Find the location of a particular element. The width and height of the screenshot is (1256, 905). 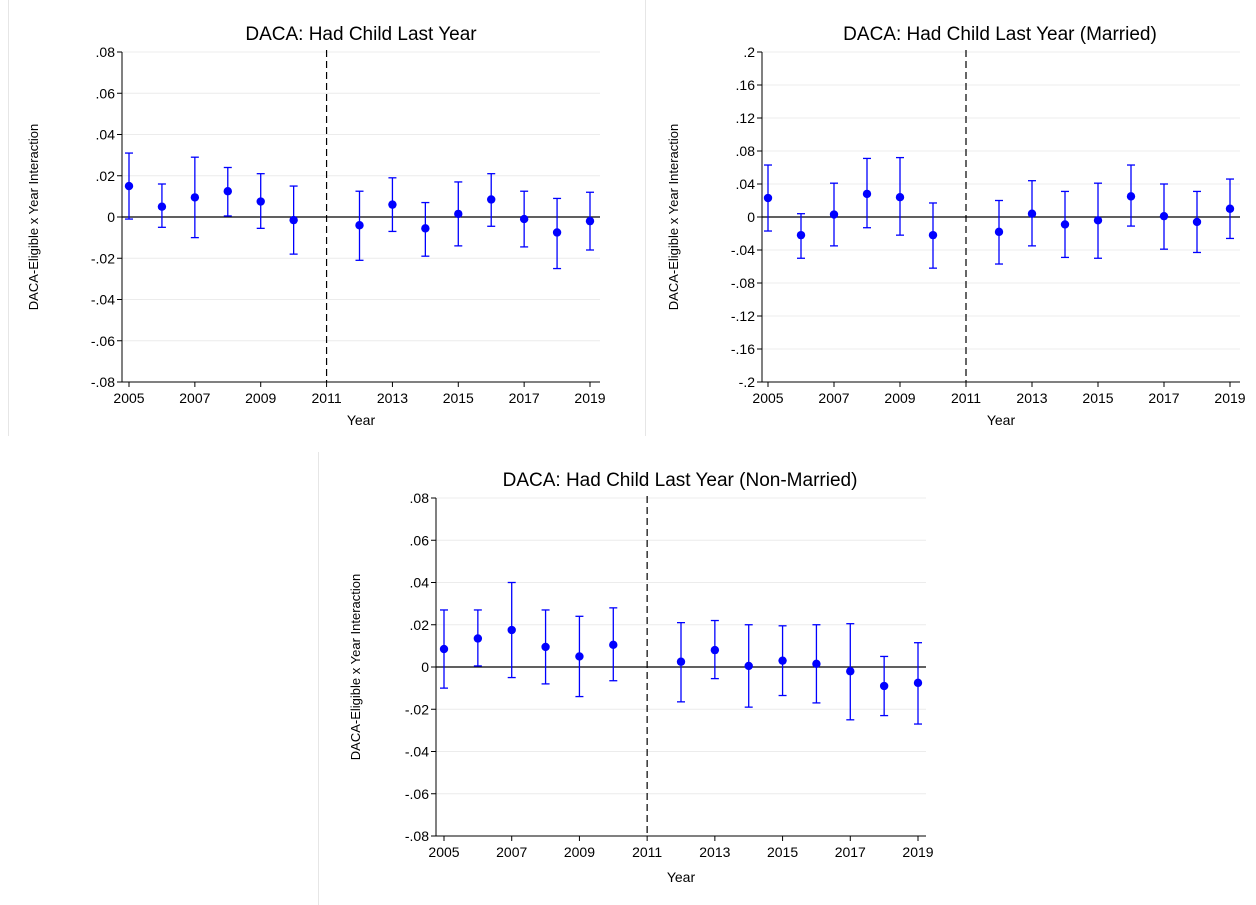

chart0-y-axis-label: DACA-Eligible x Year Interaction is located at coordinates (33, 217).